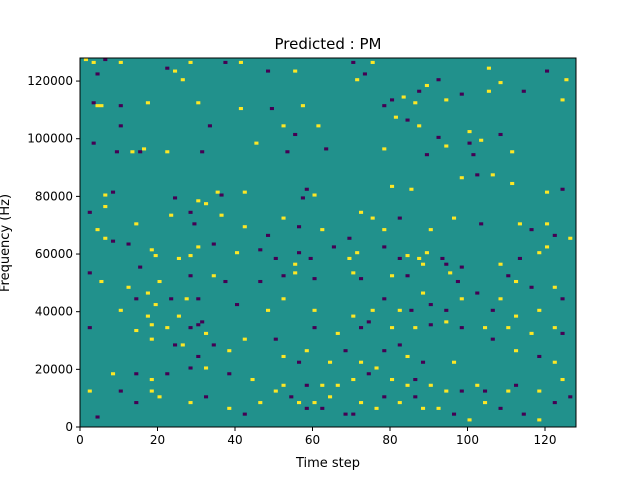  What do you see at coordinates (54, 369) in the screenshot?
I see `y-tick-label-1: 20000` at bounding box center [54, 369].